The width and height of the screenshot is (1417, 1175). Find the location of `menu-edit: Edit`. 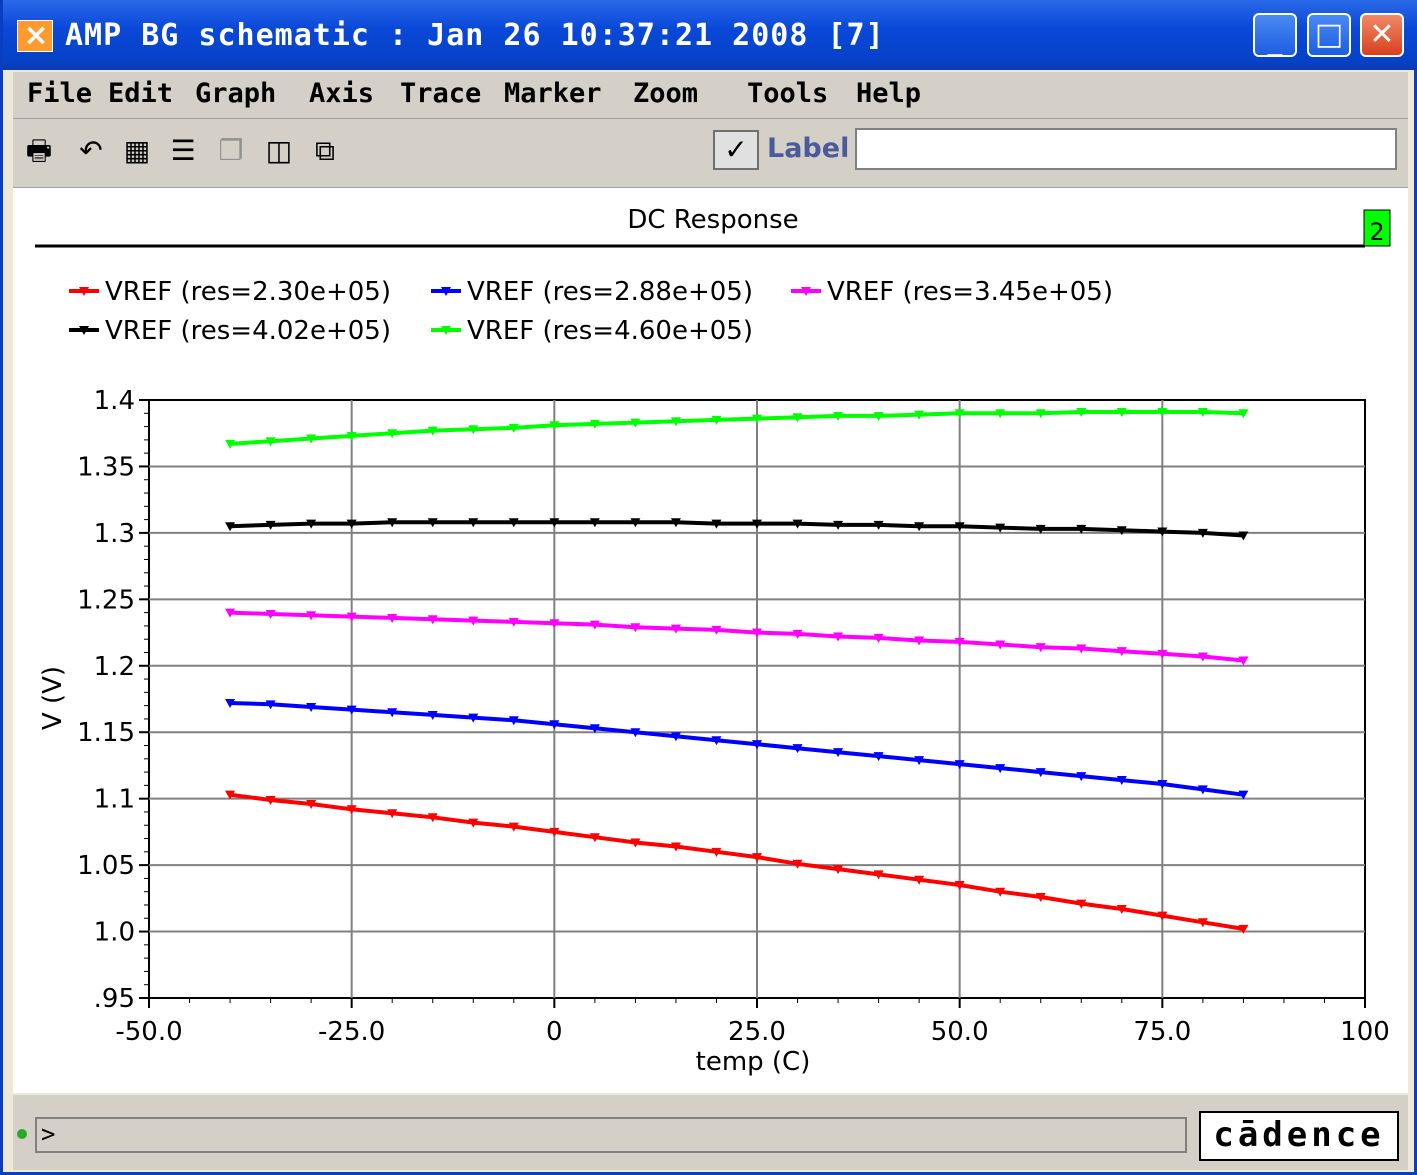

menu-edit: Edit is located at coordinates (141, 93).